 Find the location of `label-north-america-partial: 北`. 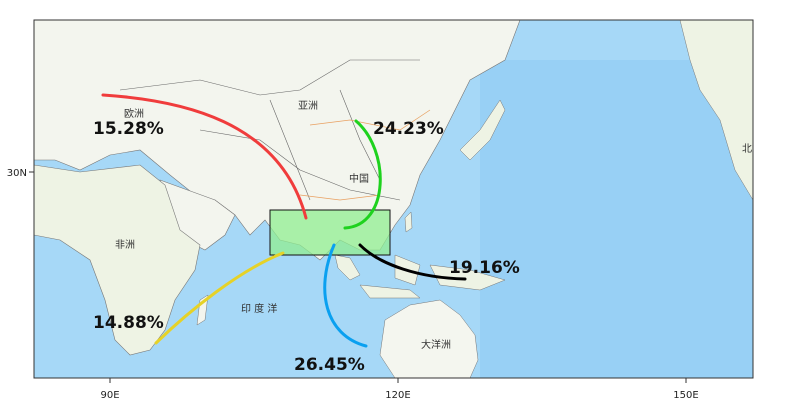

label-north-america-partial: 北 is located at coordinates (747, 149).